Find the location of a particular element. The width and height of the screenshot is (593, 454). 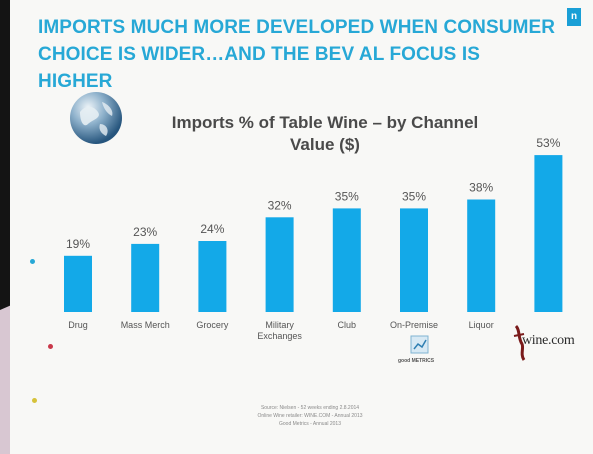

blue-dot is located at coordinates (32, 261).